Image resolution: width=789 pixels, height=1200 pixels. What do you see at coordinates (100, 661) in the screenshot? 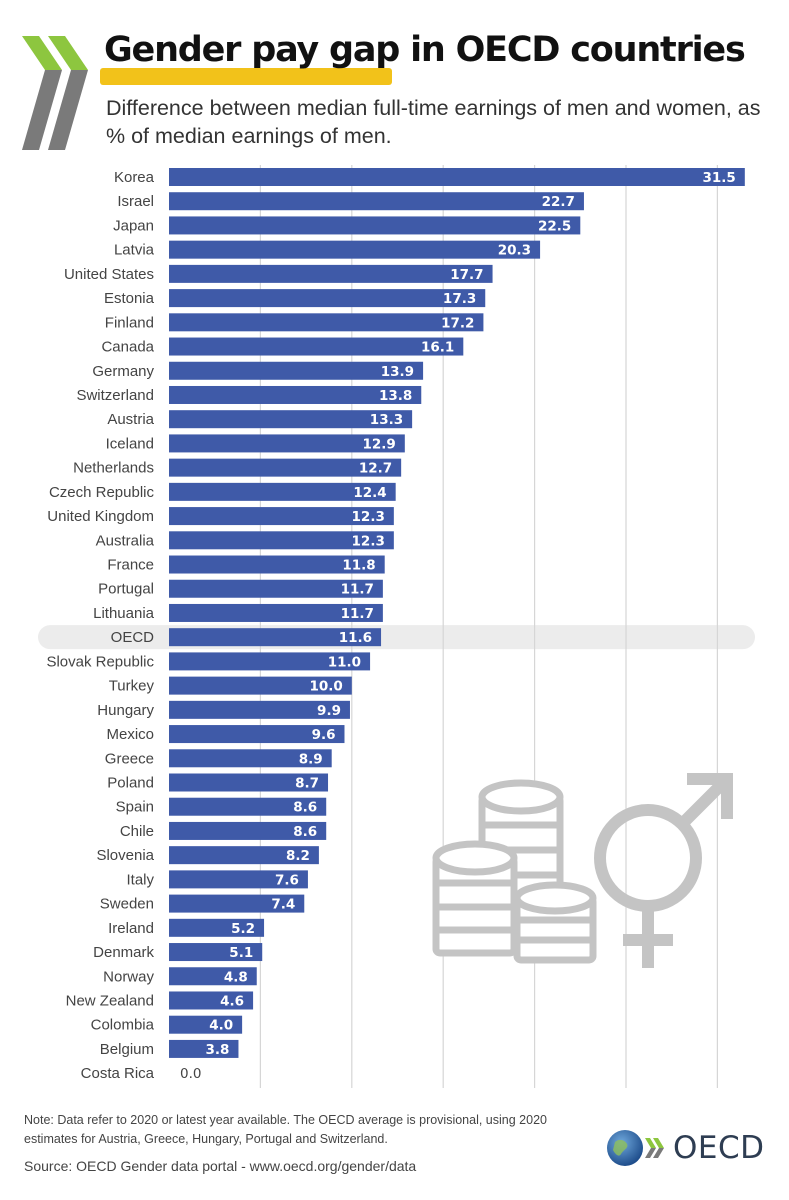
I see `category-label: Slovak Republic` at bounding box center [100, 661].